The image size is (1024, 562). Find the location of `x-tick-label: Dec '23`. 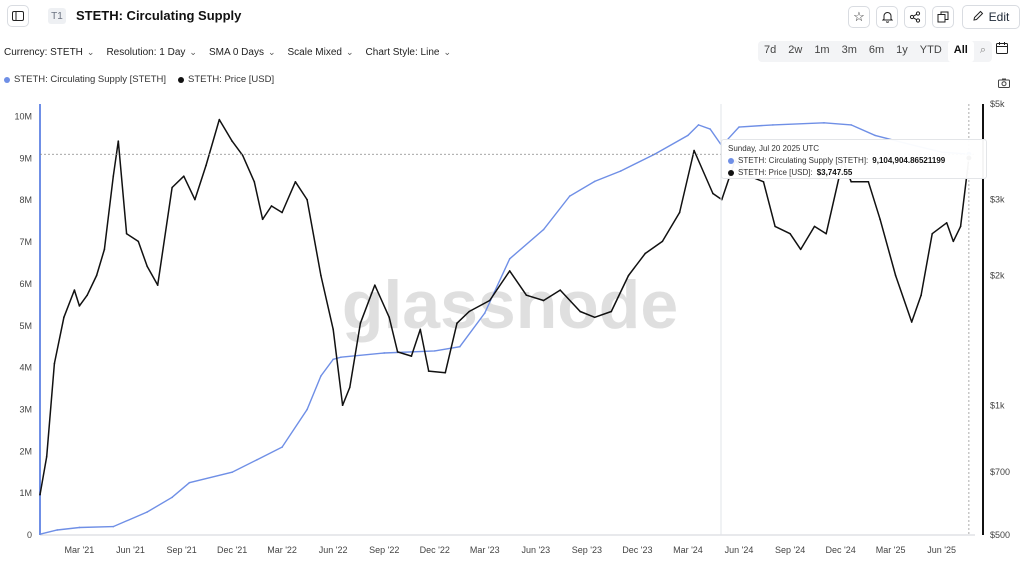

x-tick-label: Dec '23 is located at coordinates (637, 550).